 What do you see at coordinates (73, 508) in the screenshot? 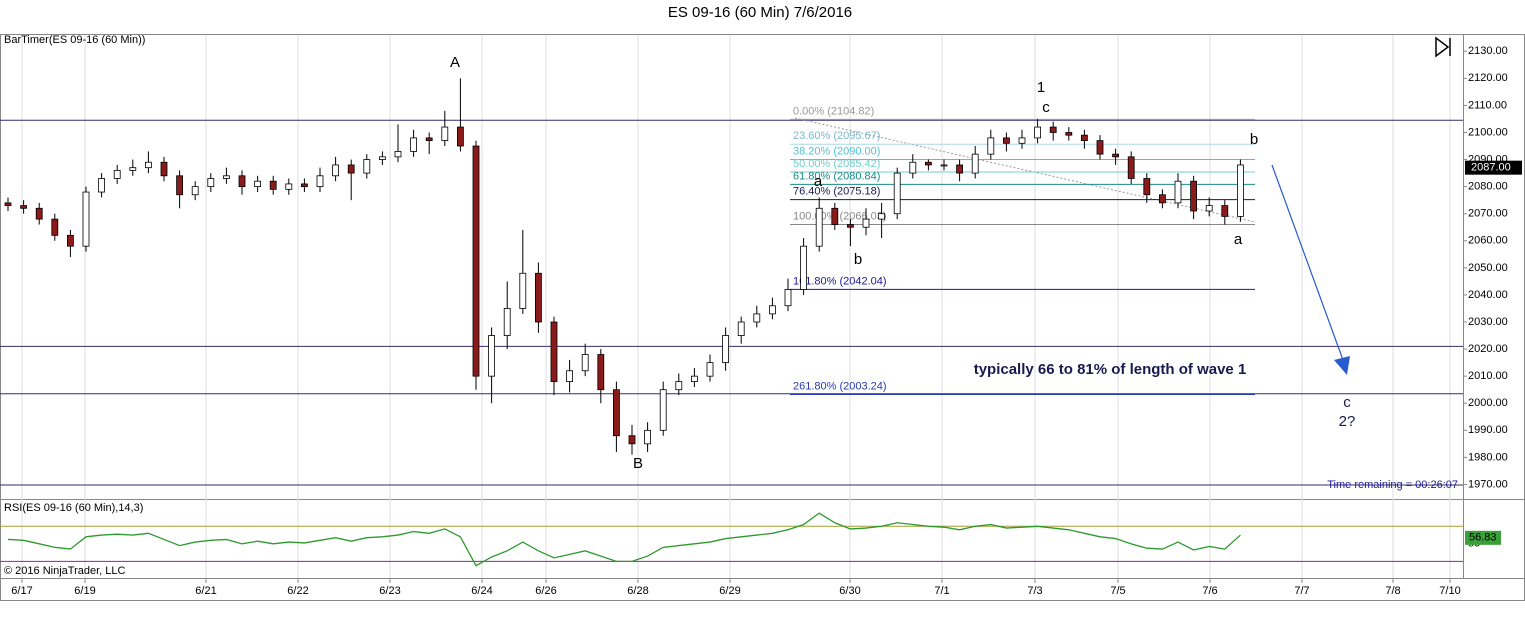
I see `rsi-label: RSI(ES 09-16 (60 Min),14,3)` at bounding box center [73, 508].